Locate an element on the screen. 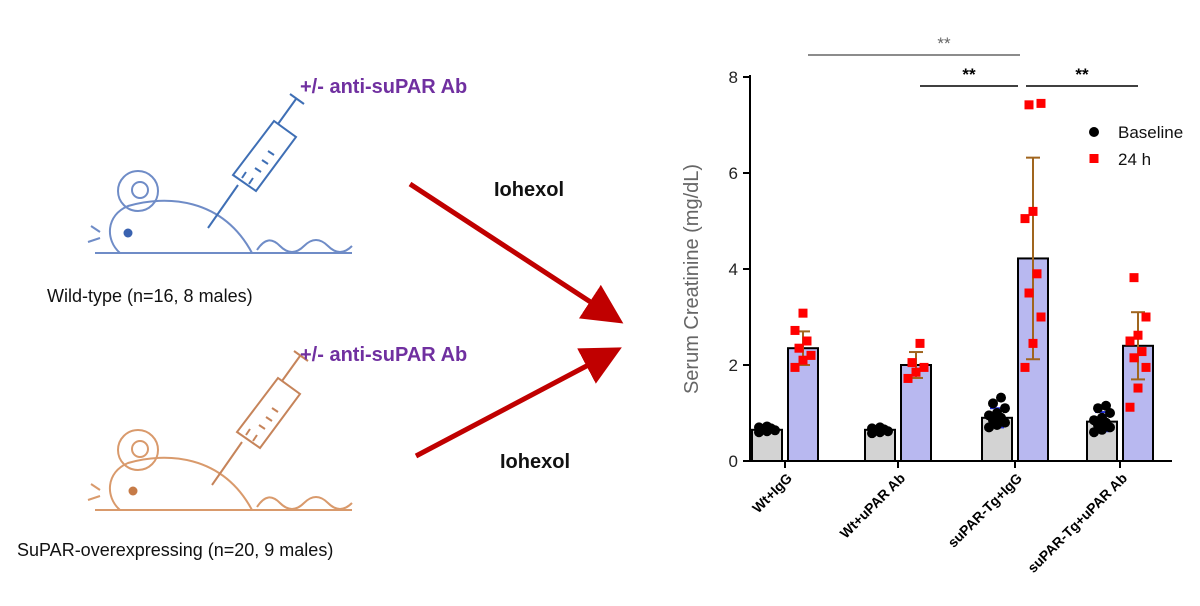  bottom-agent-label: Iohexol is located at coordinates (535, 462).